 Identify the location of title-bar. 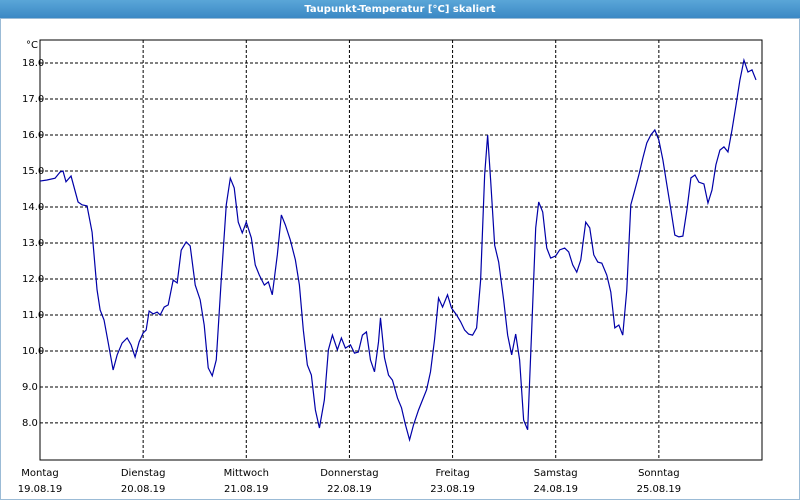
(400, 9).